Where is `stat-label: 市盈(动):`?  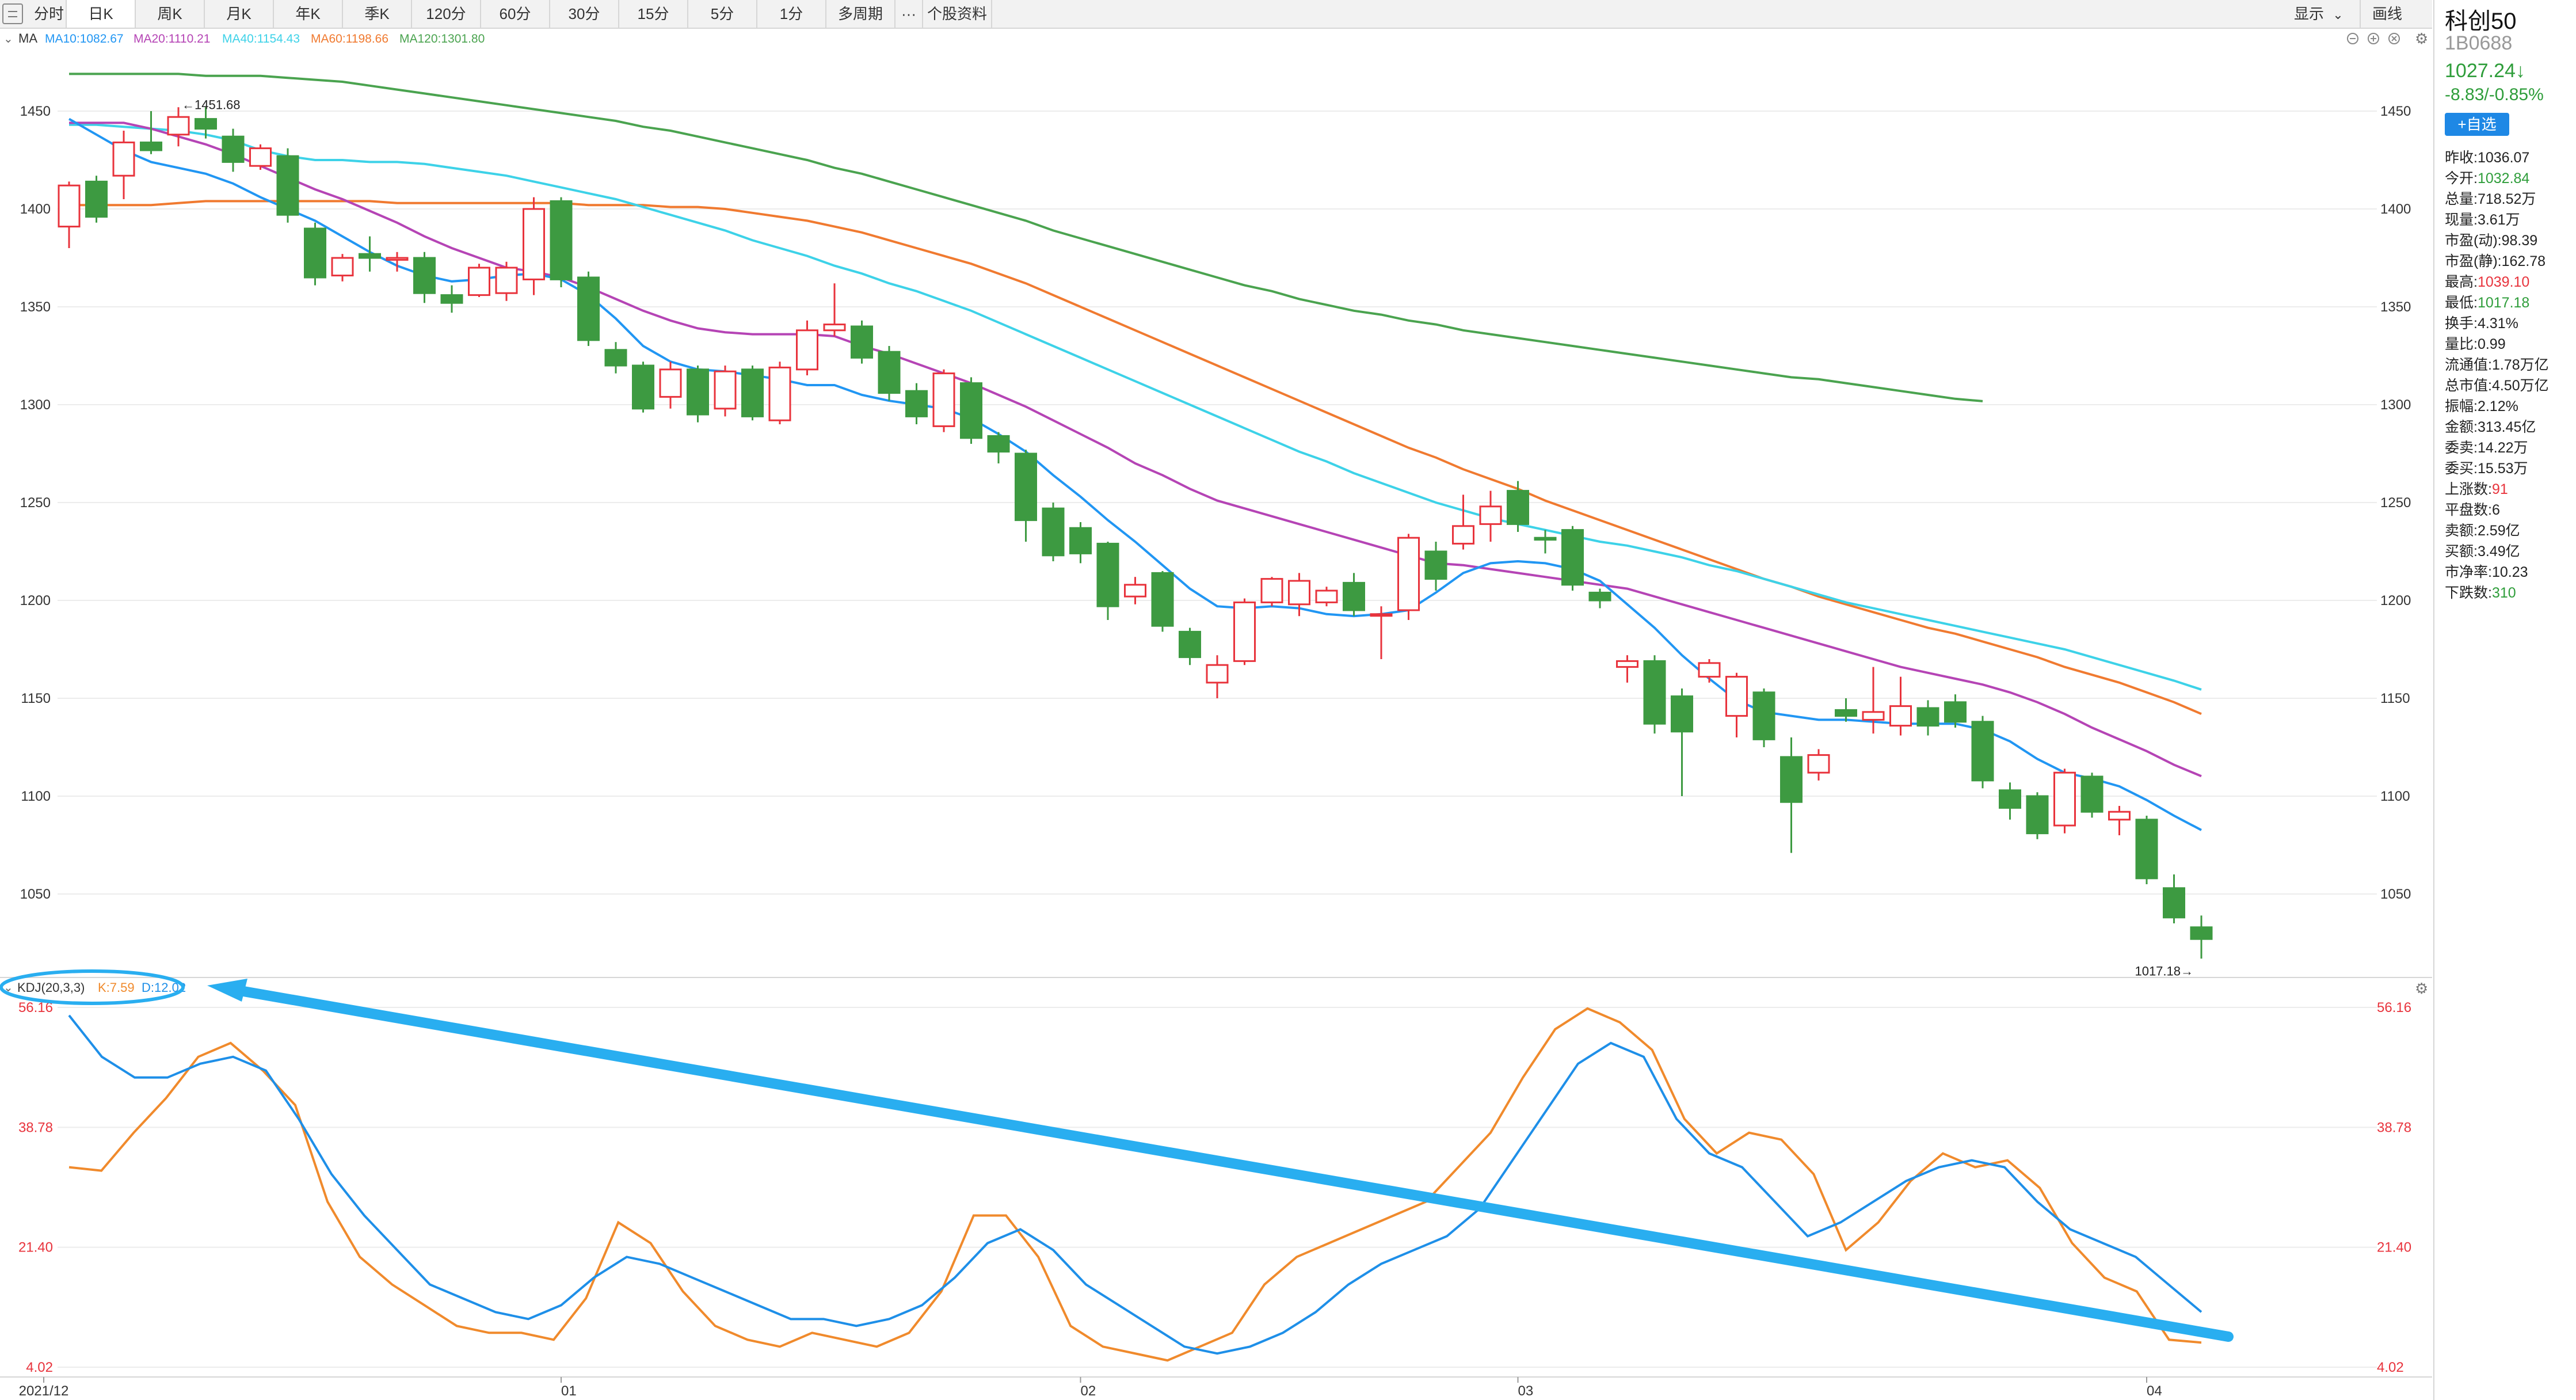
stat-label: 市盈(动): is located at coordinates (2473, 241).